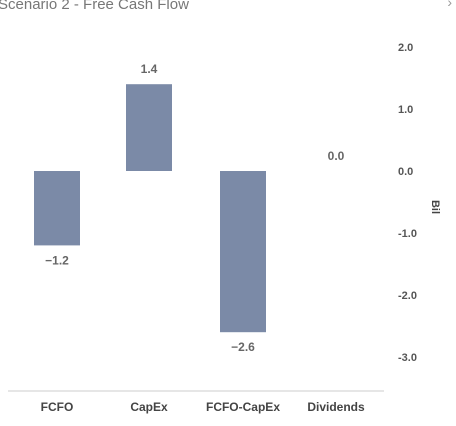  I want to click on chart-title: Scenario 2 - Free Cash Flow, so click(94, 6).